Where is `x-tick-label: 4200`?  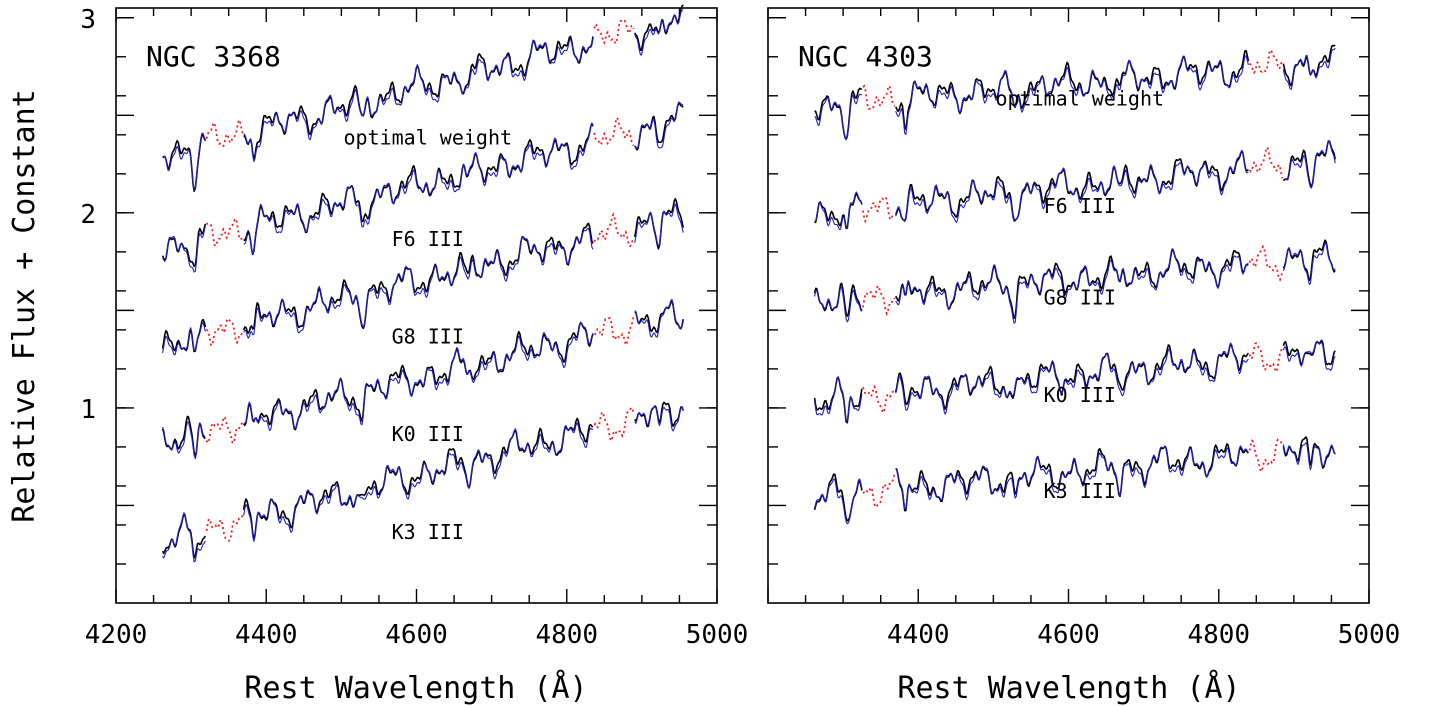
x-tick-label: 4200 is located at coordinates (116, 635).